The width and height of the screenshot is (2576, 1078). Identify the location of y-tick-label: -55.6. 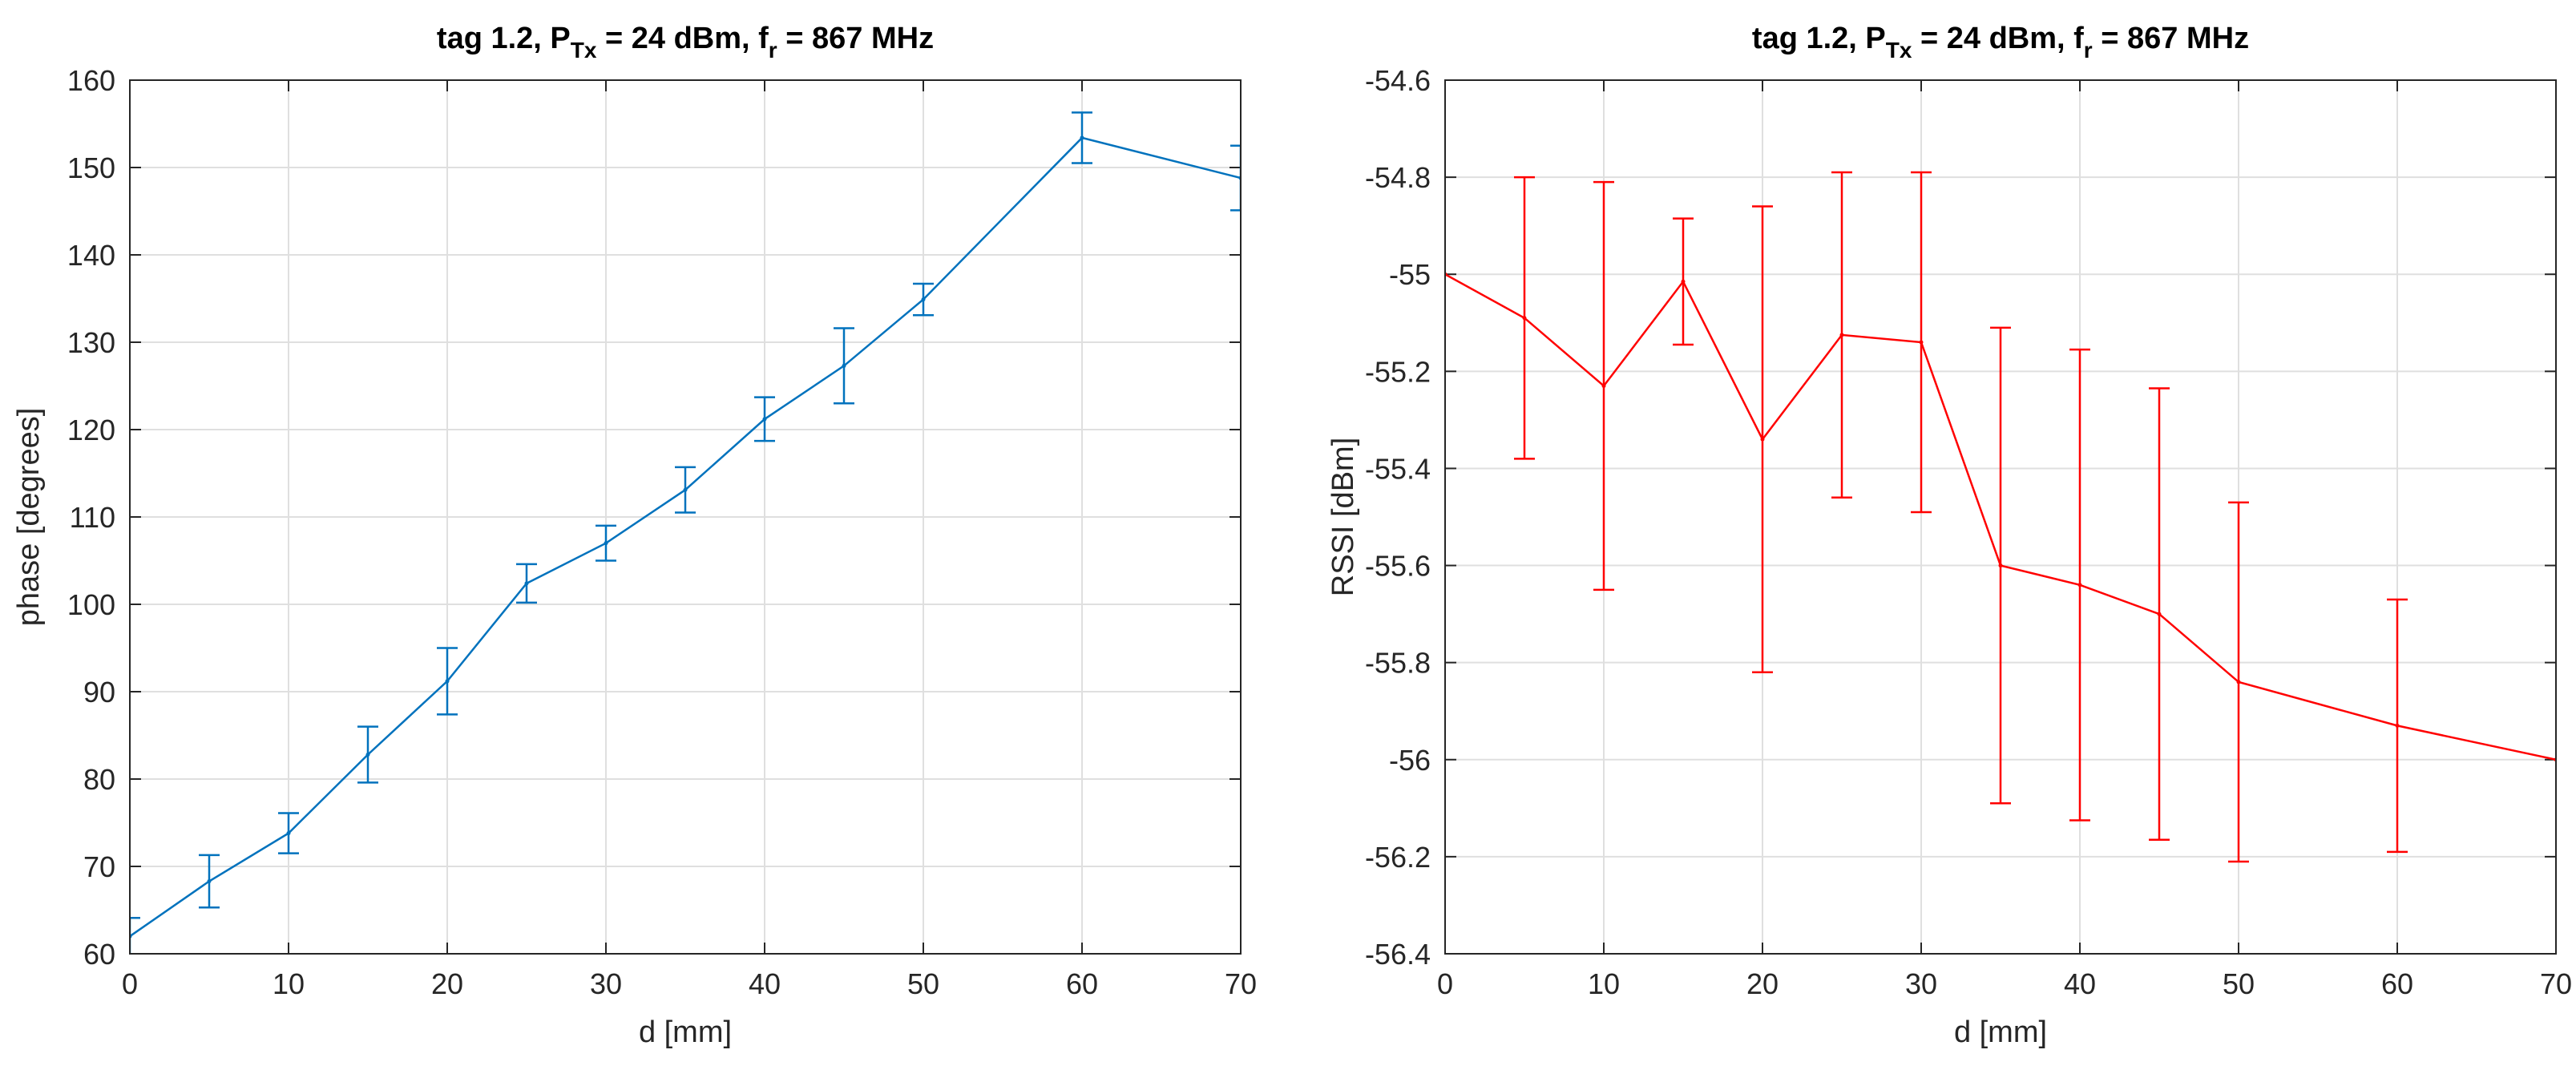
(1398, 566).